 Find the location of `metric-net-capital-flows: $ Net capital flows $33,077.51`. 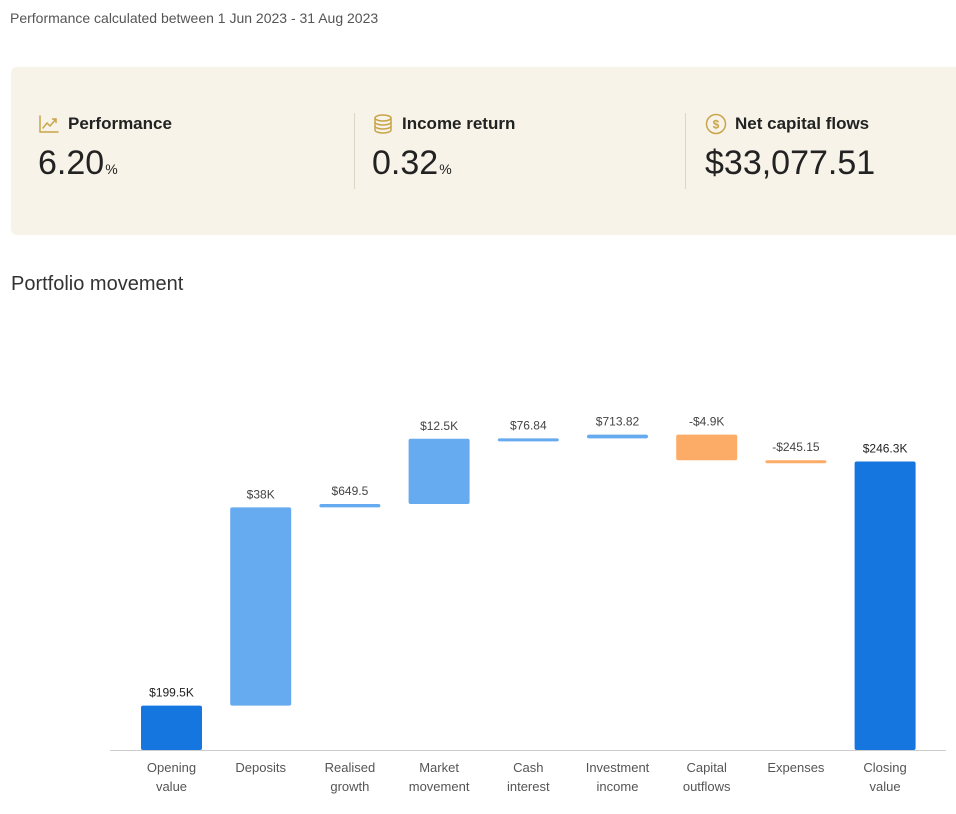

metric-net-capital-flows: $ Net capital flows $33,077.51 is located at coordinates (780, 151).